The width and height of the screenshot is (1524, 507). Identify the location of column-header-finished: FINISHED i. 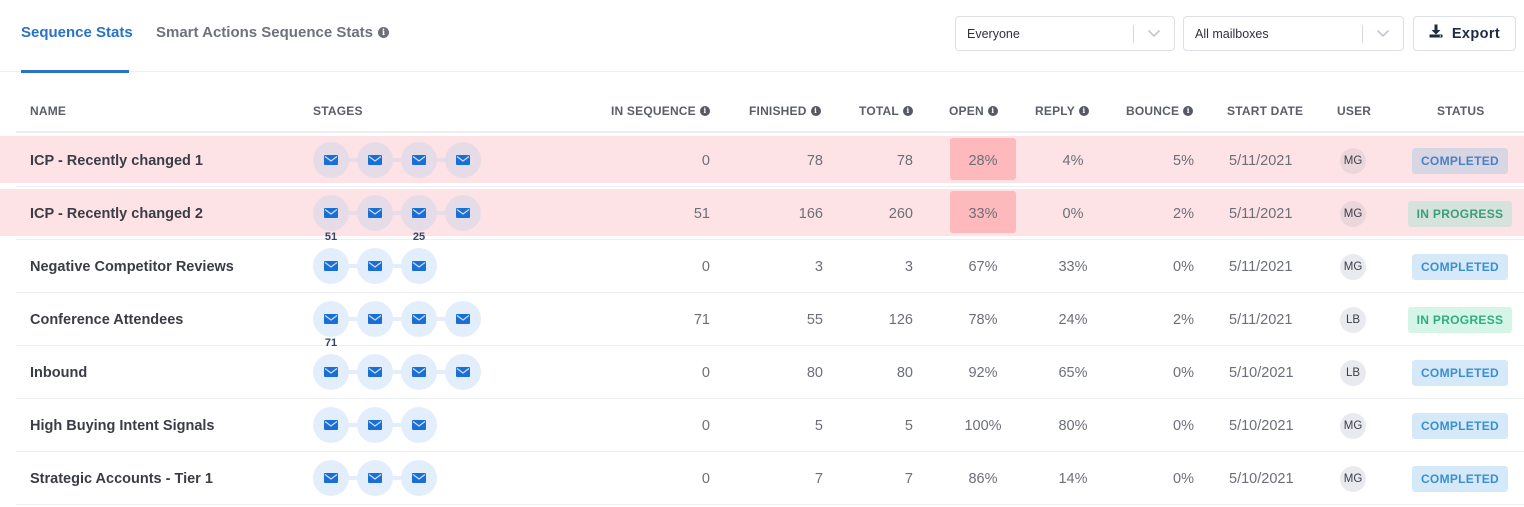
(785, 111).